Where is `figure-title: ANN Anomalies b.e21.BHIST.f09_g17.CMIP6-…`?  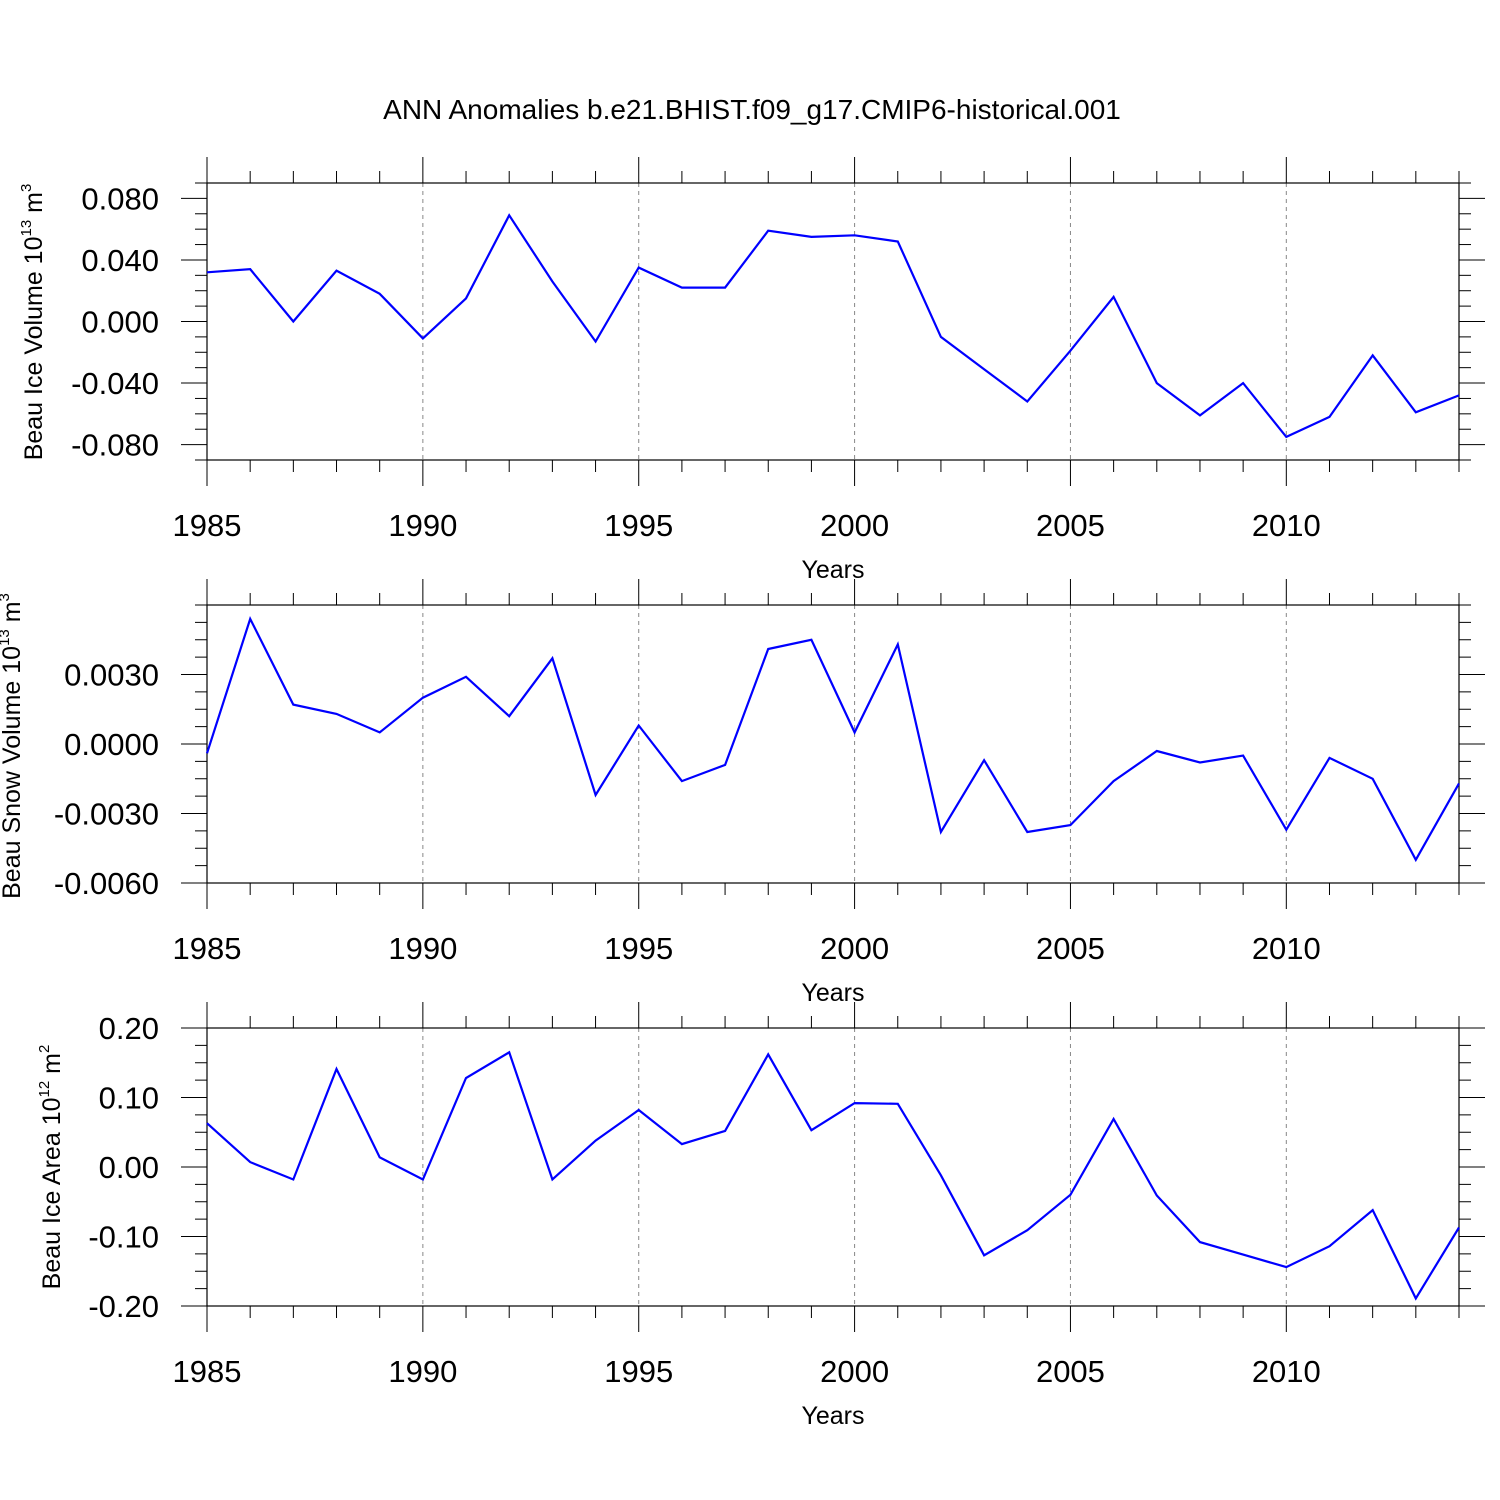
figure-title: ANN Anomalies b.e21.BHIST.f09_g17.CMIP6-… is located at coordinates (752, 109).